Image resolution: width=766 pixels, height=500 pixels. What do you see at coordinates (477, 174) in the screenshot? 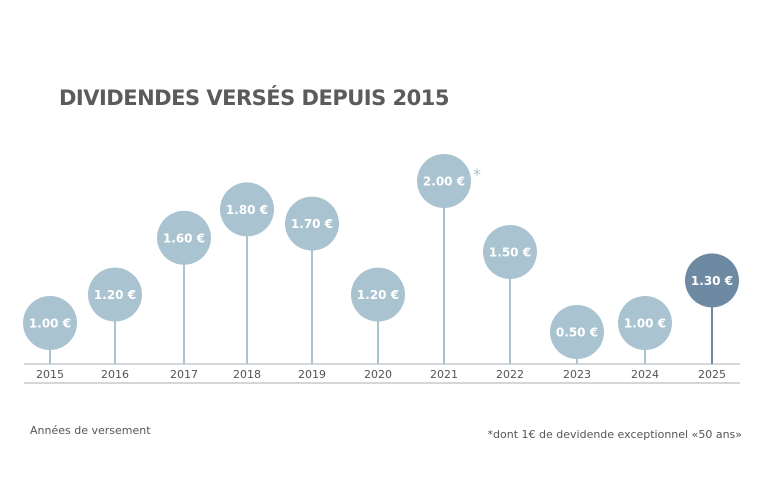
I see `annotation-asterisk: *` at bounding box center [477, 174].